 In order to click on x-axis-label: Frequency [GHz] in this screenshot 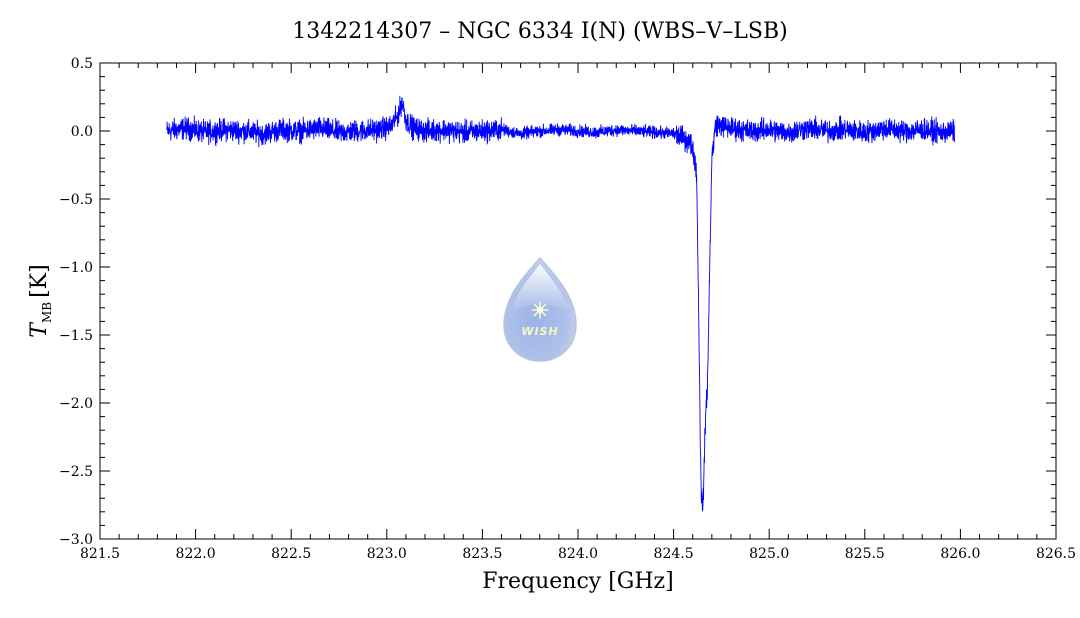, I will do `click(578, 581)`.